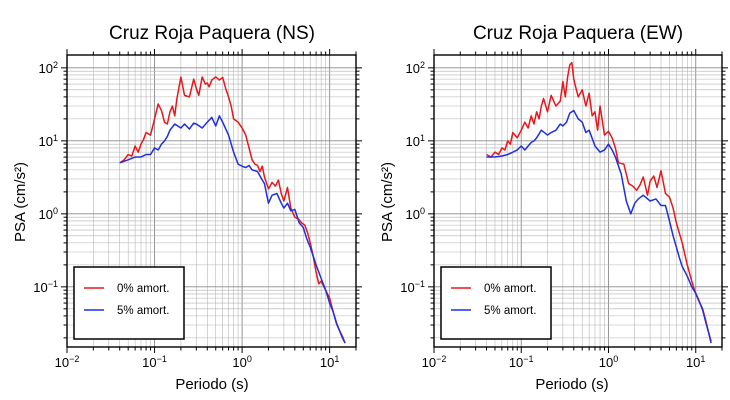 This screenshot has height=400, width=730. What do you see at coordinates (212, 33) in the screenshot?
I see `chart-title: Cruz Roja Paquera (NS)` at bounding box center [212, 33].